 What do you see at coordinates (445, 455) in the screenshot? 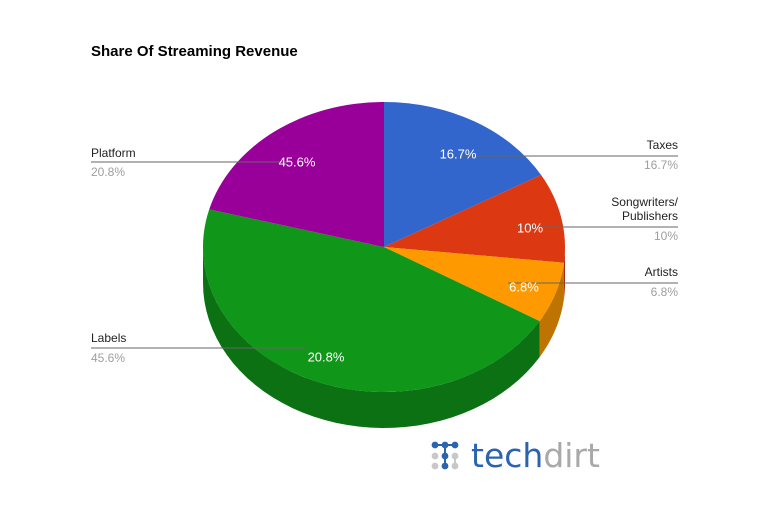
I see `techdirt-dots-icon` at bounding box center [445, 455].